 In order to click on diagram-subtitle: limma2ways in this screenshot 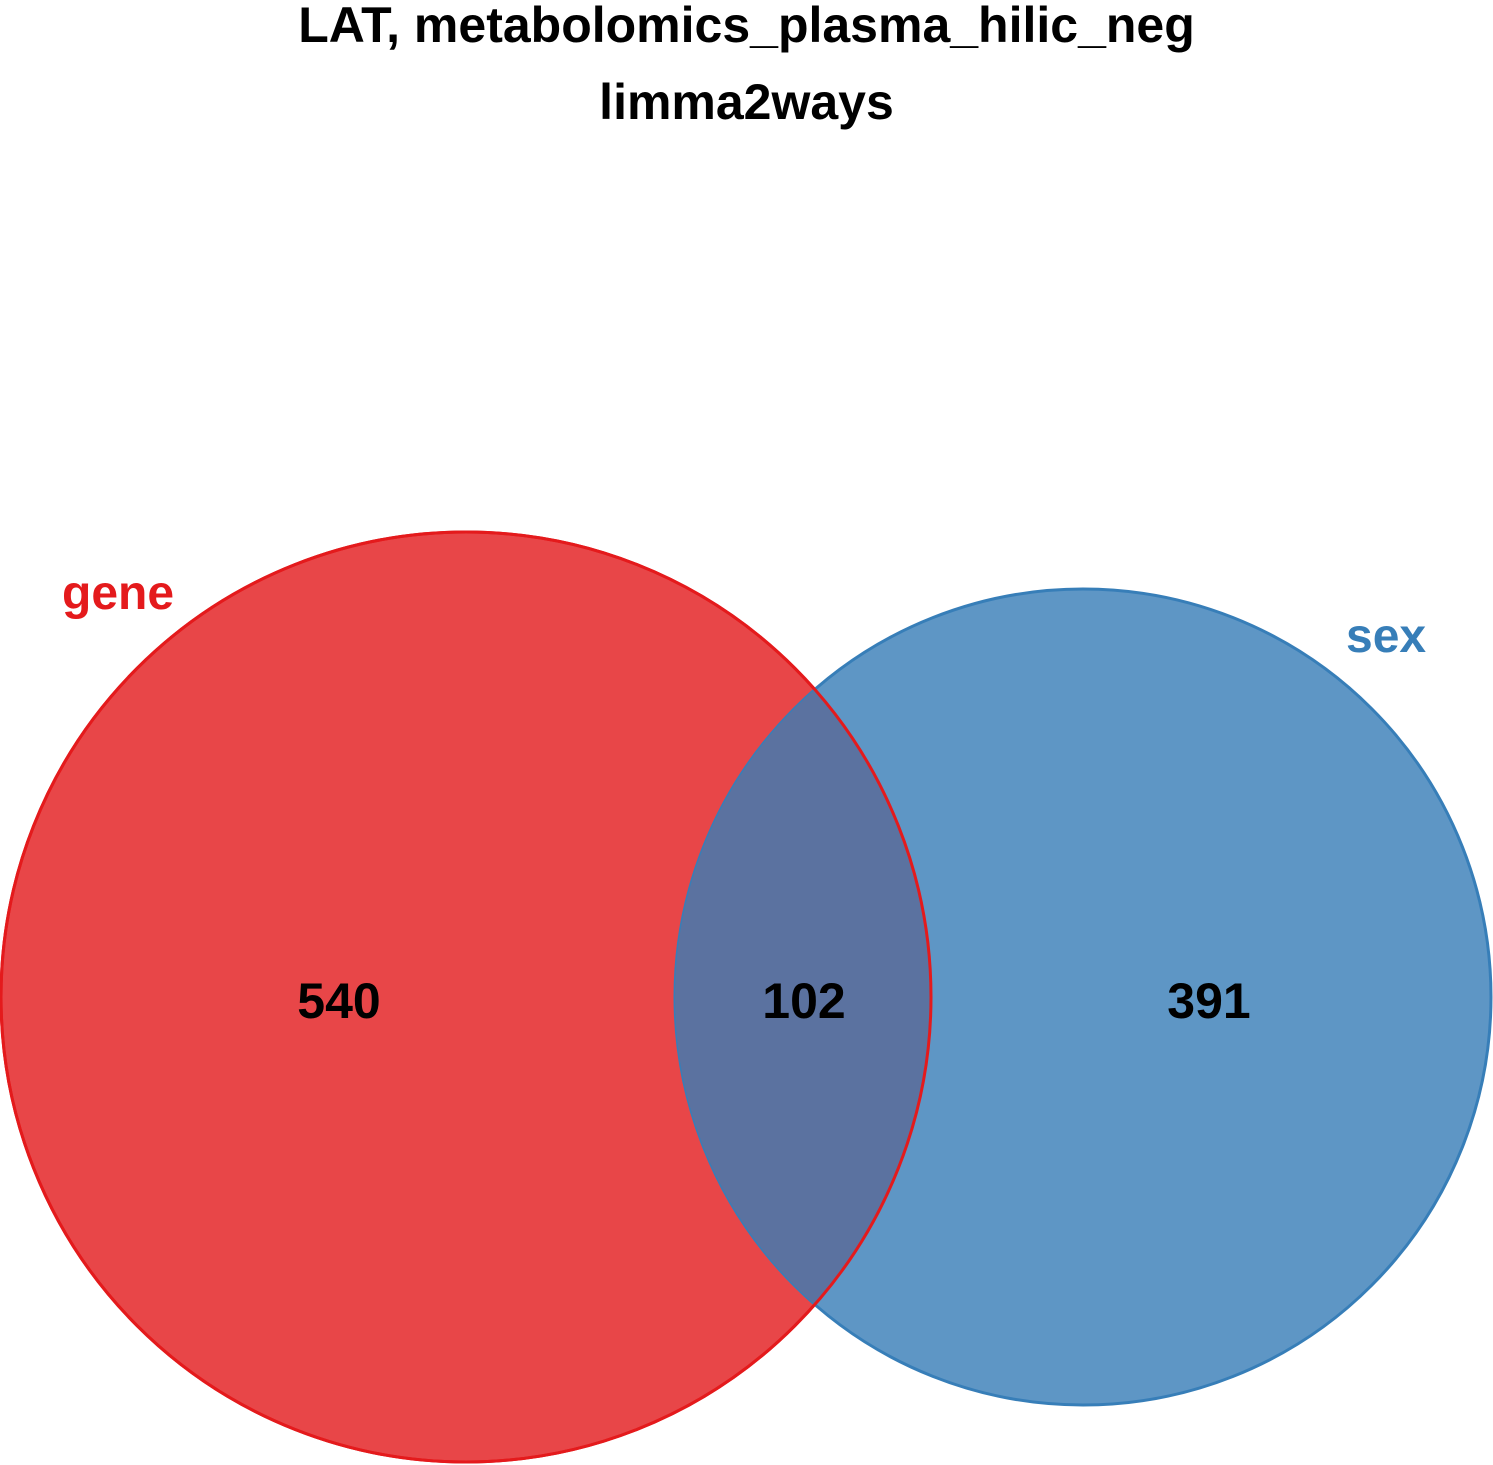, I will do `click(746, 102)`.